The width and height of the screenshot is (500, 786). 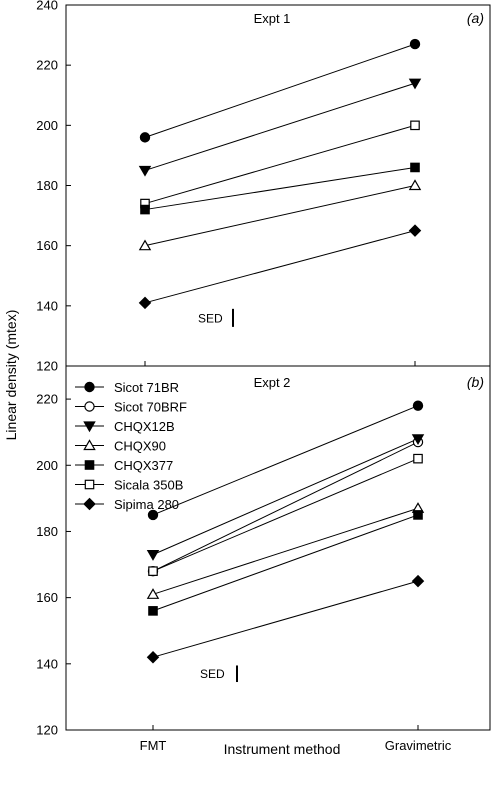 I want to click on panel-label: (a), so click(x=475, y=18).